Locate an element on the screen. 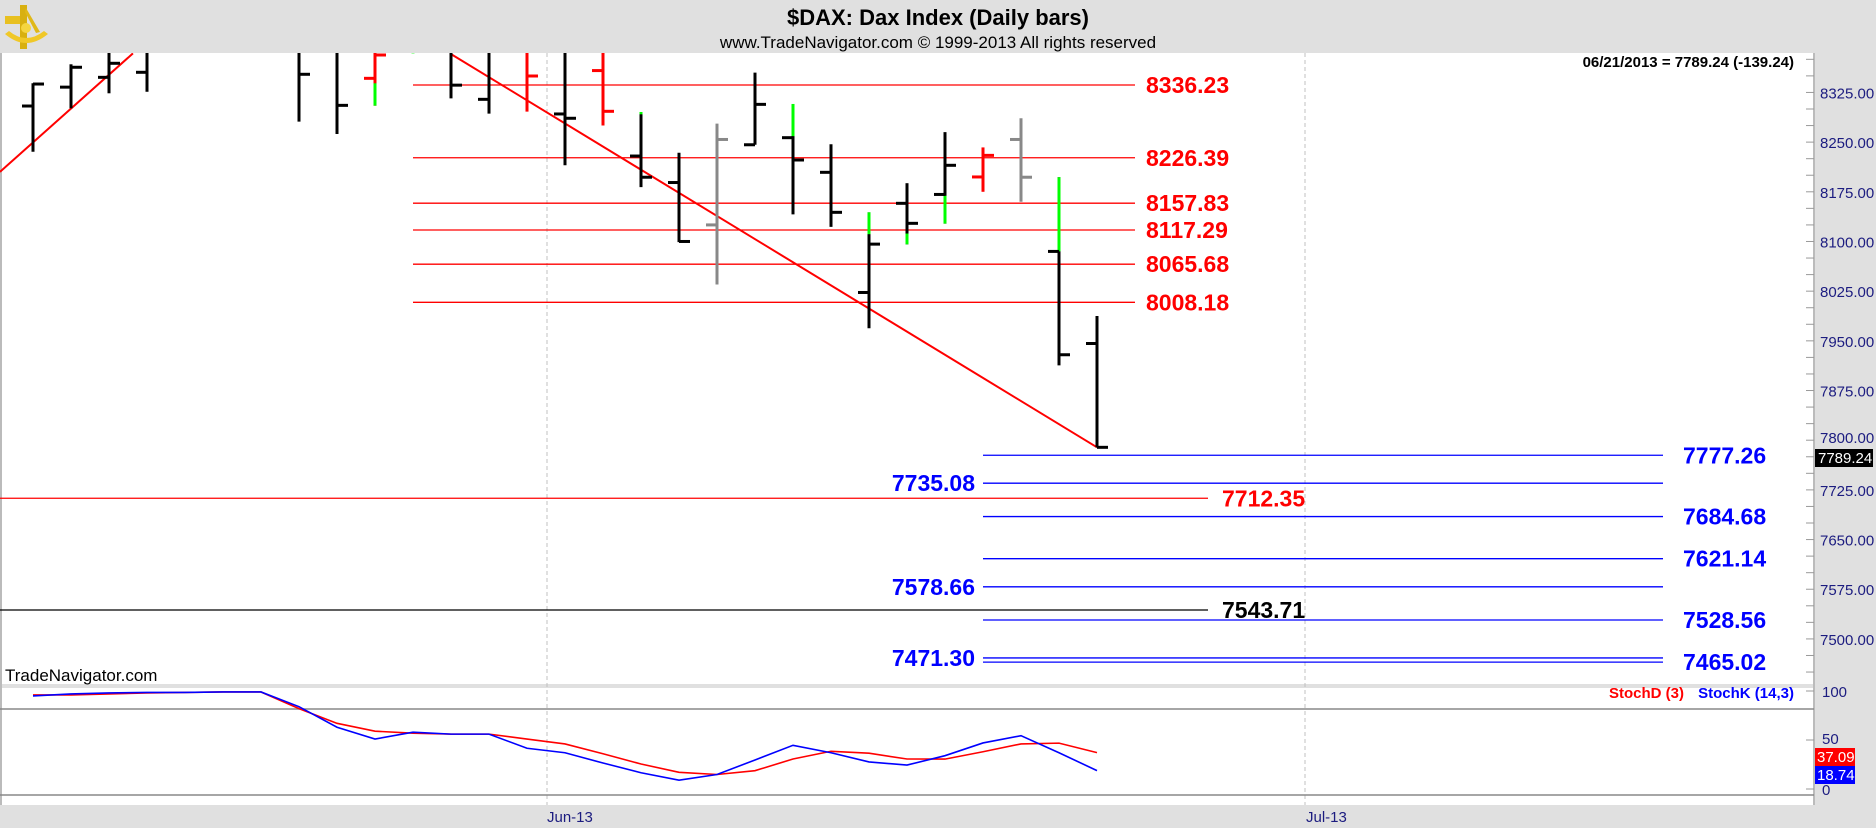  stochd-value-box: 37.09 is located at coordinates (1835, 757).